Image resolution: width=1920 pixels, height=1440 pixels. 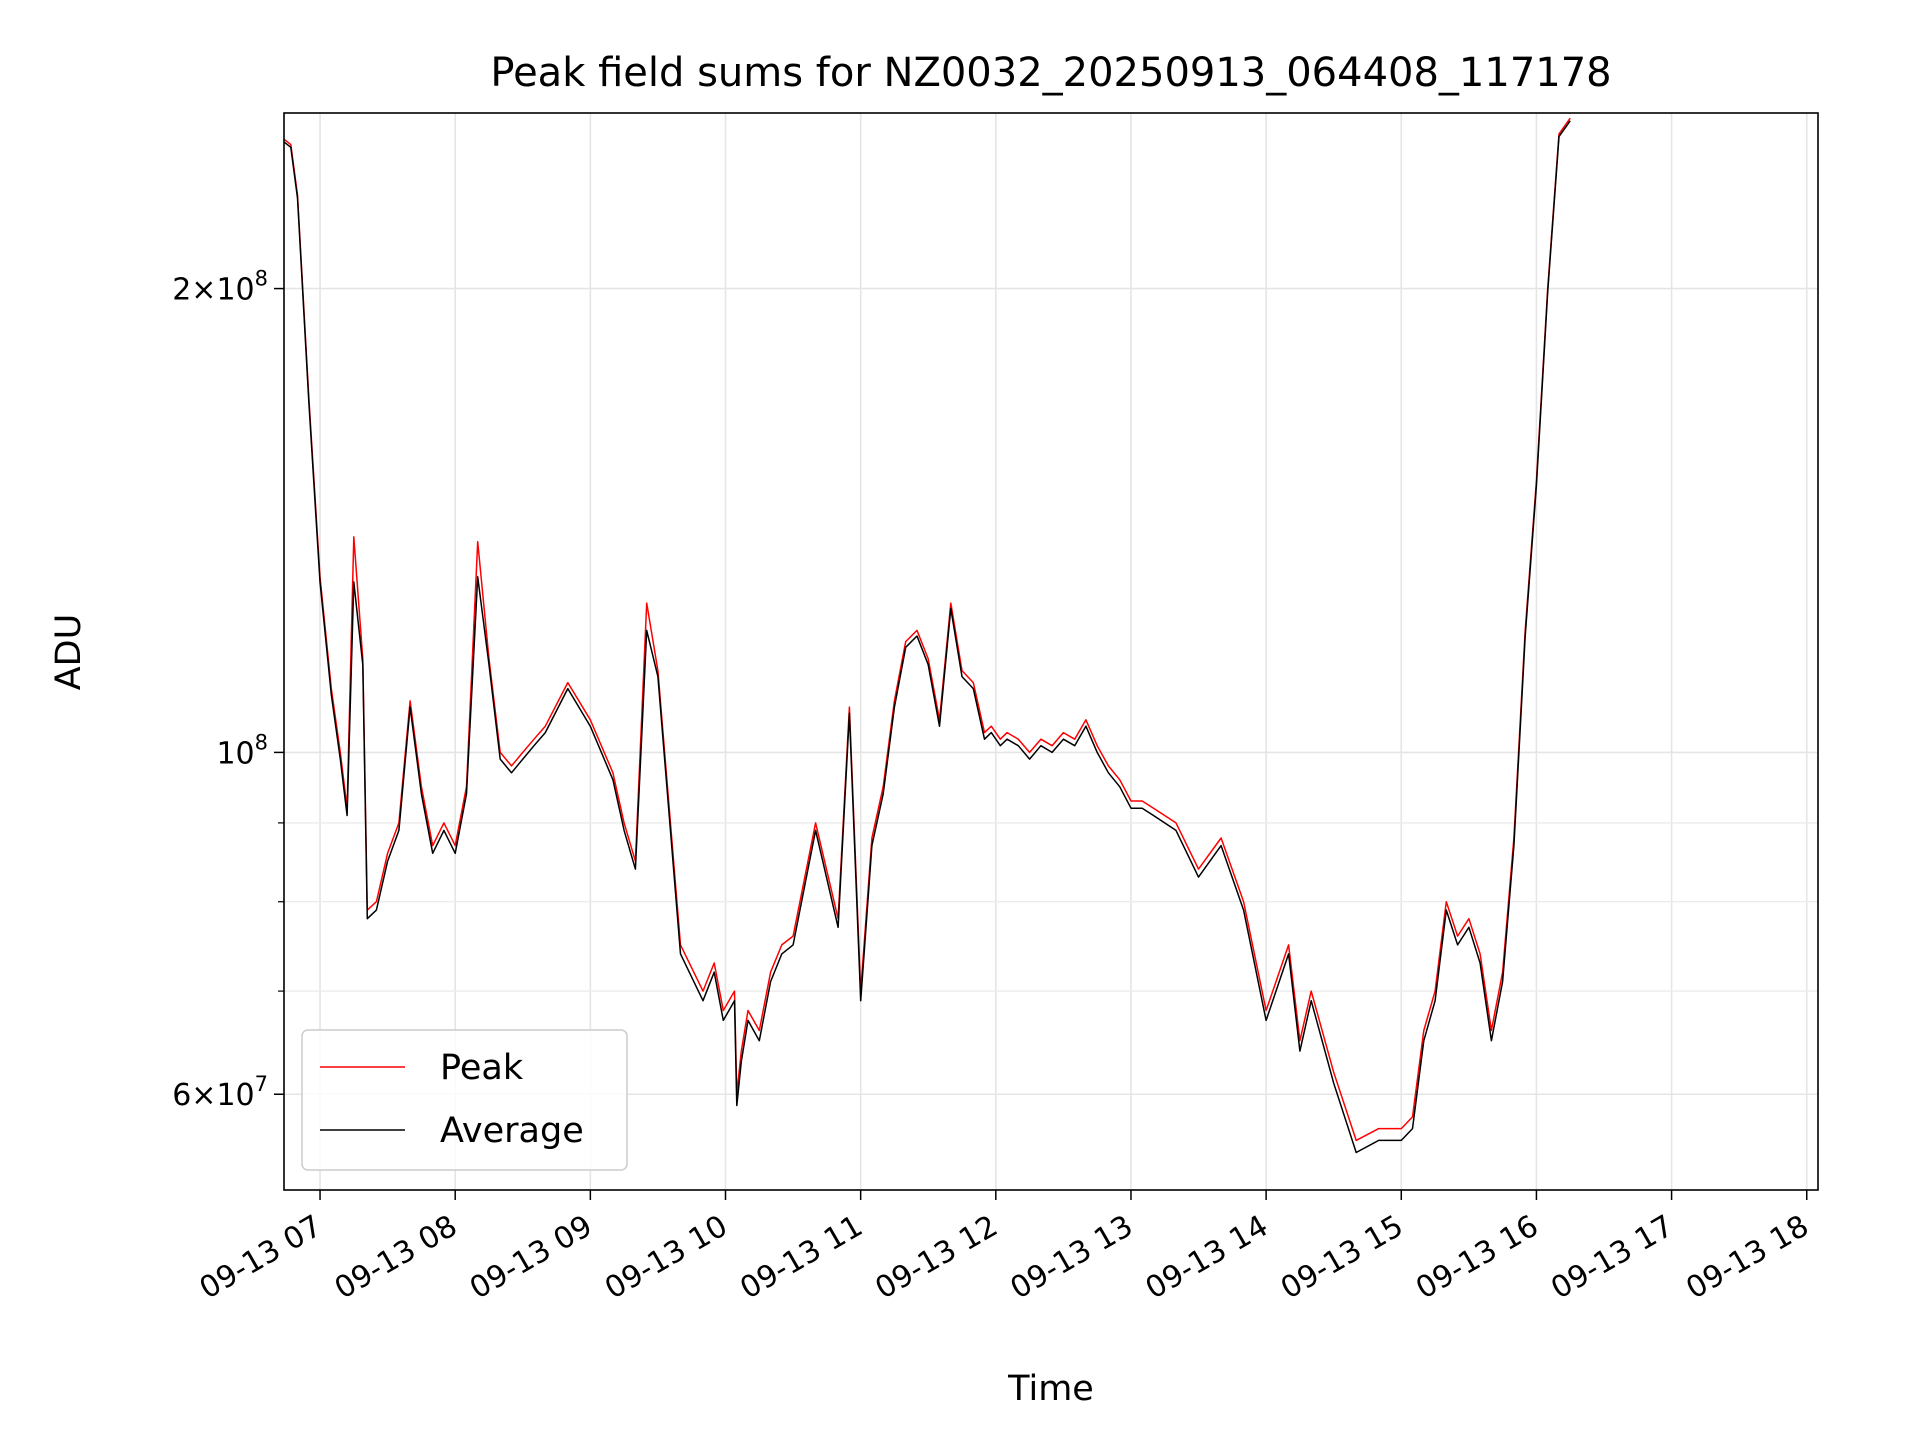 I want to click on y-tick-mantissa: 6, so click(x=181, y=1095).